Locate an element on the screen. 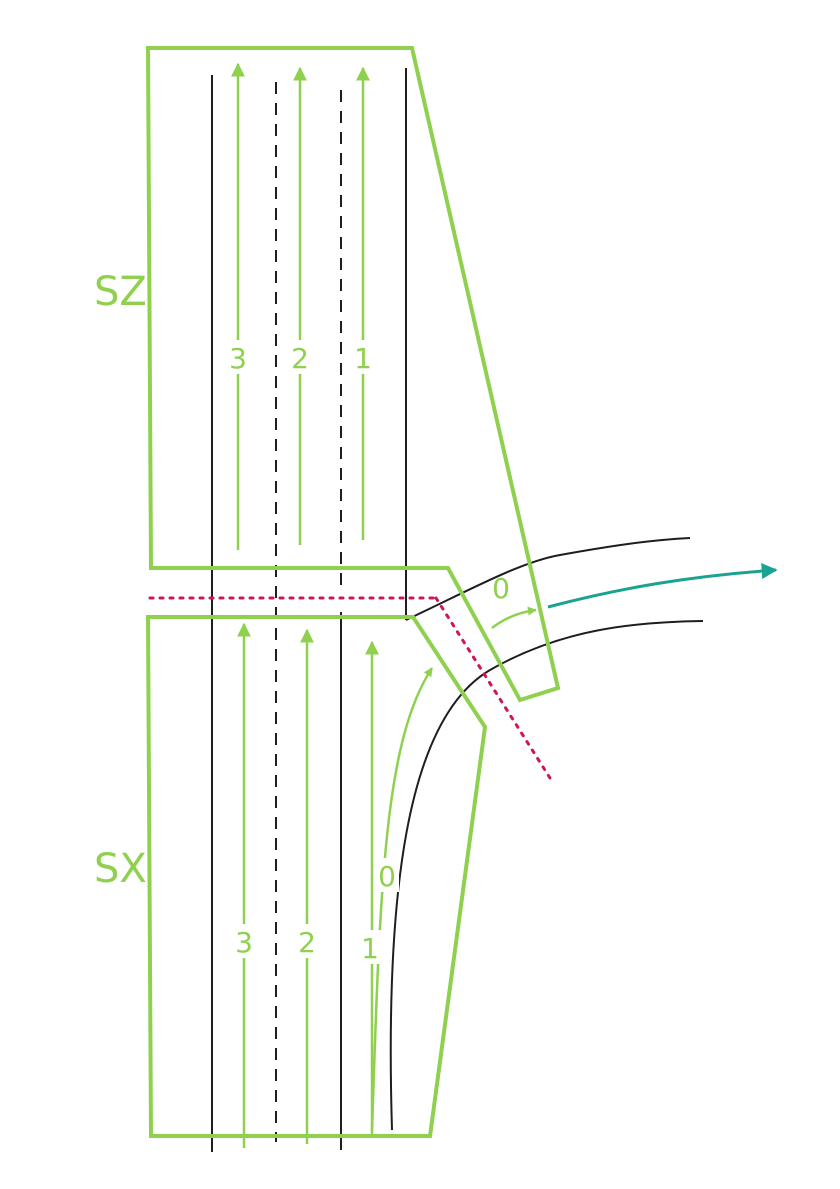  lower-ramp-merge-arrow is located at coordinates (402, 900).